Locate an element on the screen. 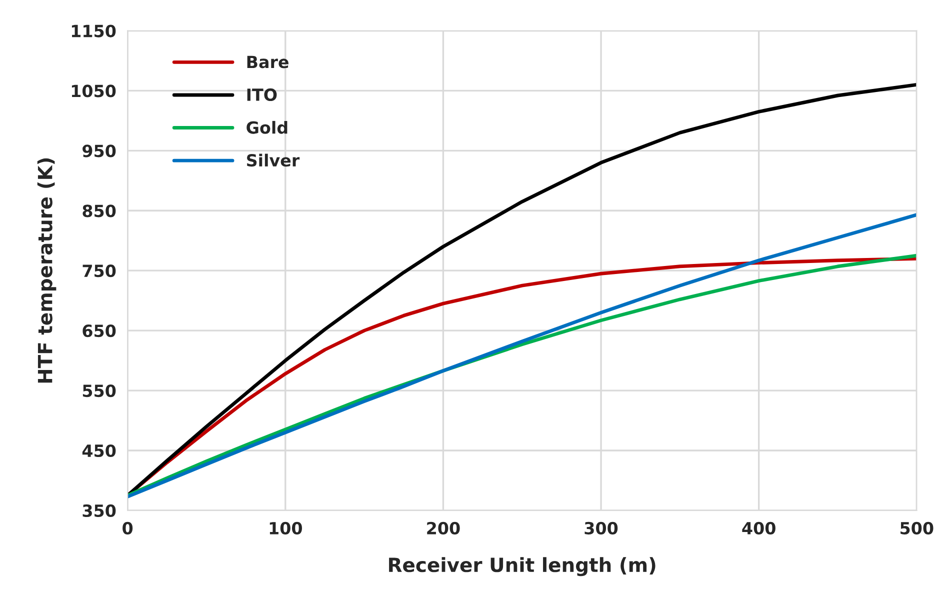 The image size is (945, 615). x-tick-label: 200 is located at coordinates (443, 528).